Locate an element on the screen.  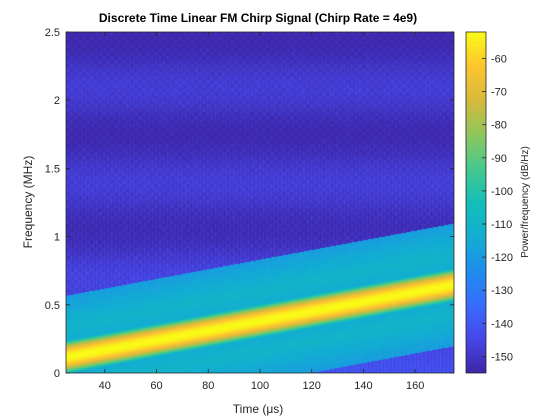
colorbar-tick-label: -150 is located at coordinates (502, 357).